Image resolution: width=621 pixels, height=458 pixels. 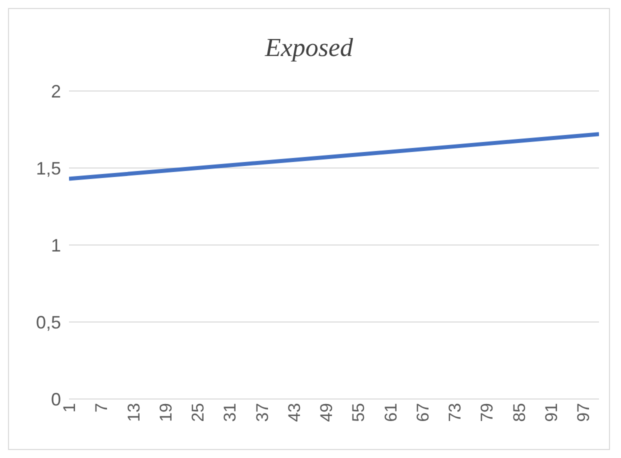 I want to click on line-series, so click(x=334, y=156).